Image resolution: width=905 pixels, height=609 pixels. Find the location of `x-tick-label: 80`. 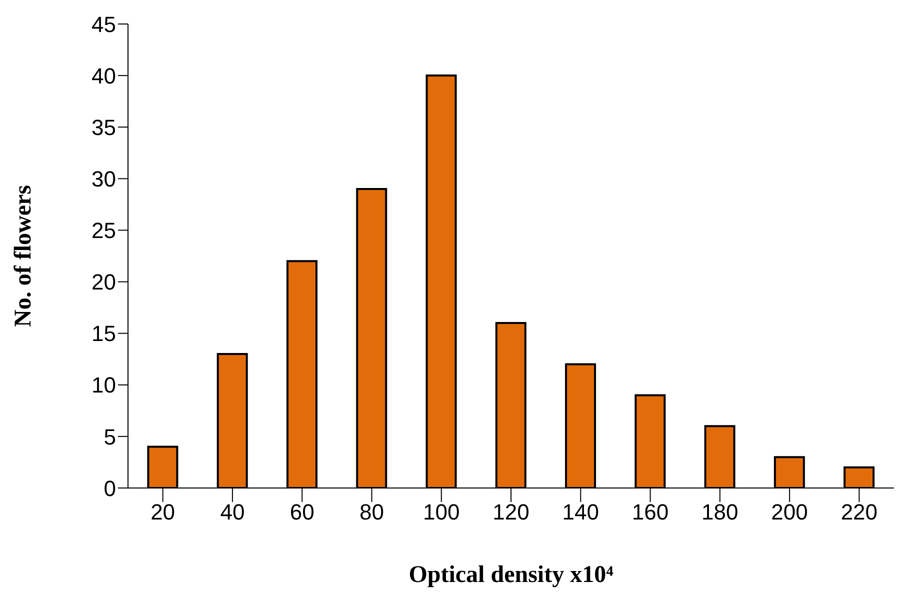

x-tick-label: 80 is located at coordinates (371, 512).